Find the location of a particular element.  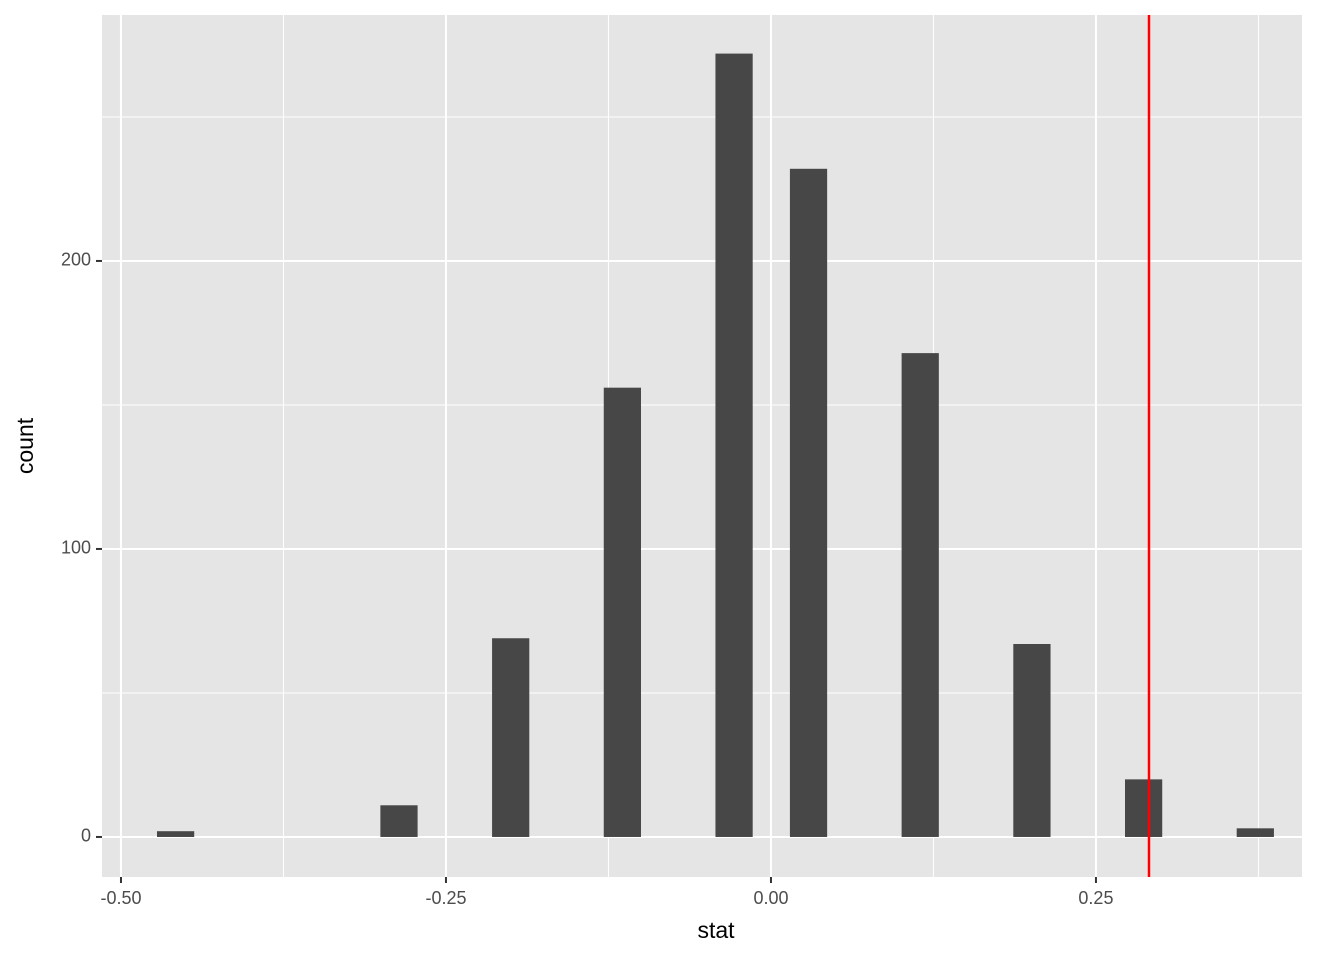

x-axis-title: stat is located at coordinates (716, 930).